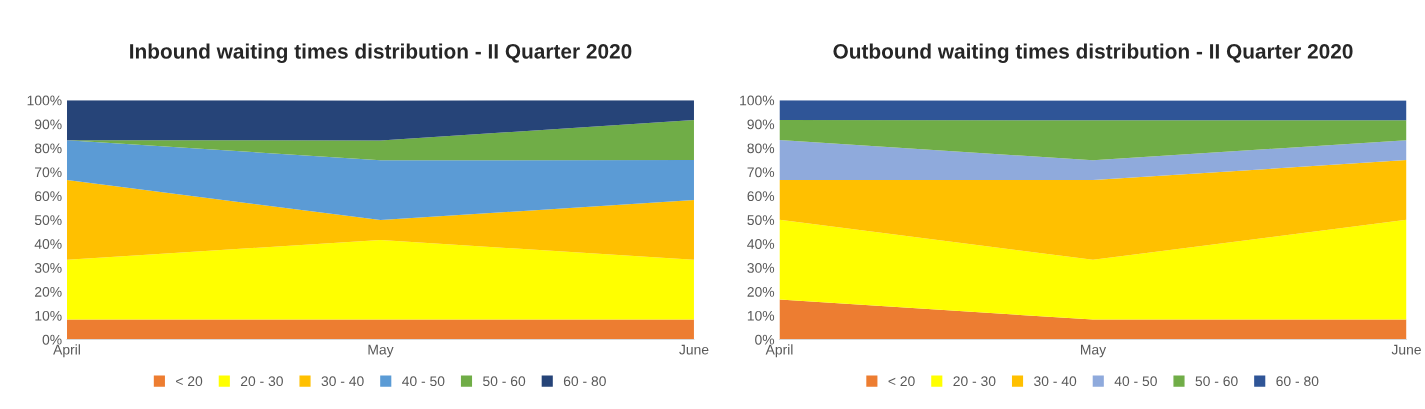  Describe the element at coordinates (1093, 53) in the screenshot. I see `chart-title: Outbound waiting times distribution - II Quarter 2020` at that location.